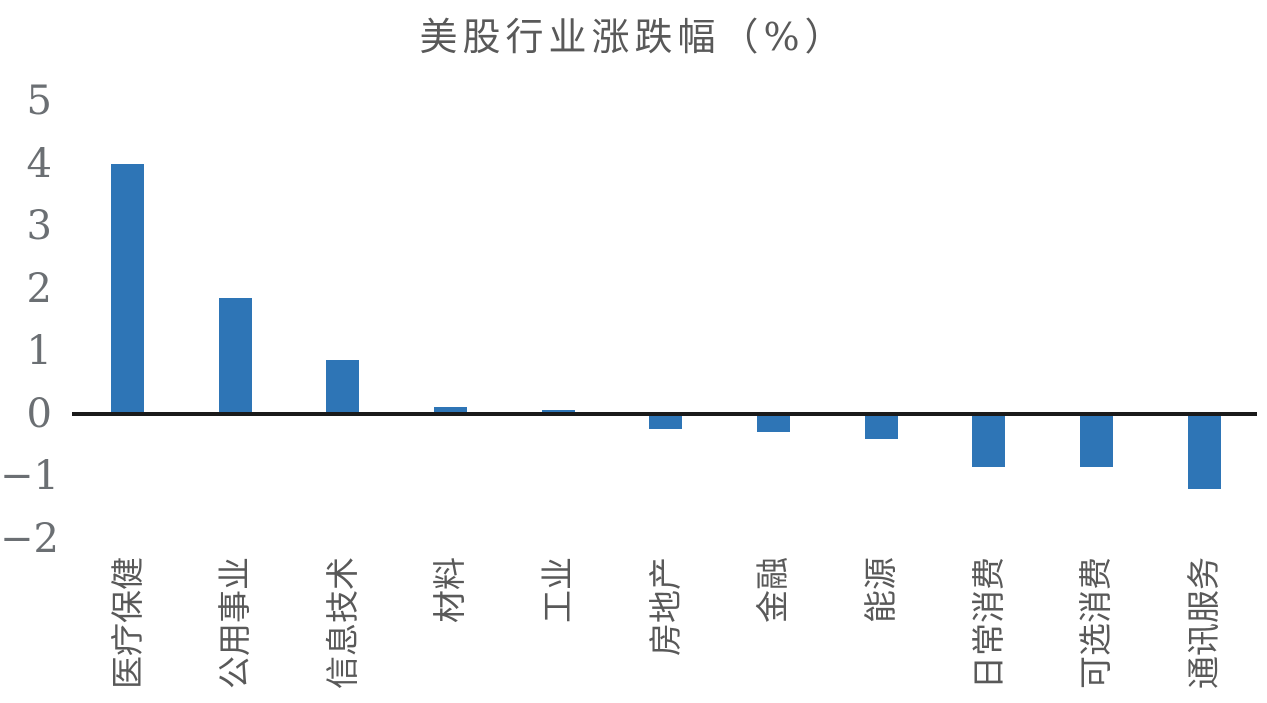  Describe the element at coordinates (989, 440) in the screenshot. I see `bar-日常消费` at that location.